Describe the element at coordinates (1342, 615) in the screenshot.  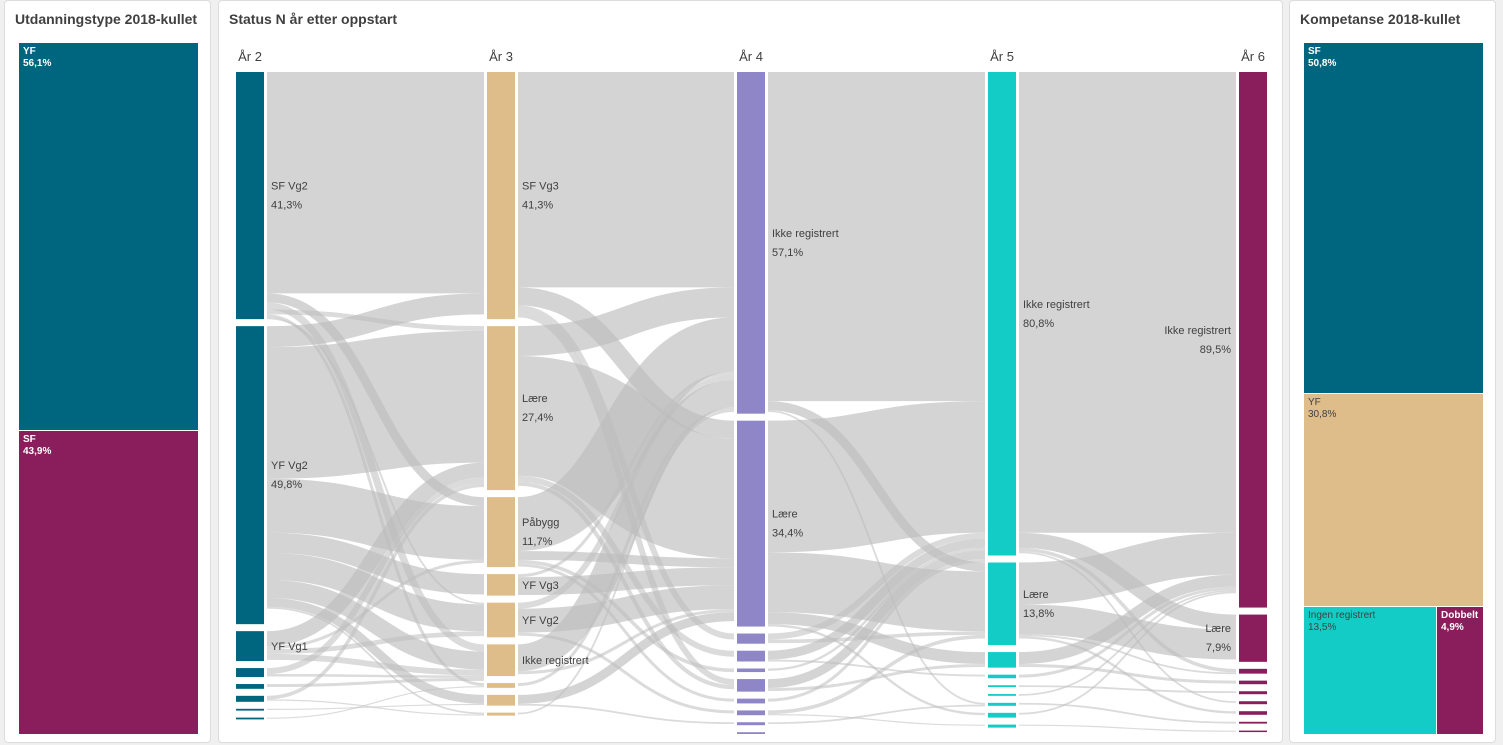
I see `cell-label: Ingen registrert` at that location.